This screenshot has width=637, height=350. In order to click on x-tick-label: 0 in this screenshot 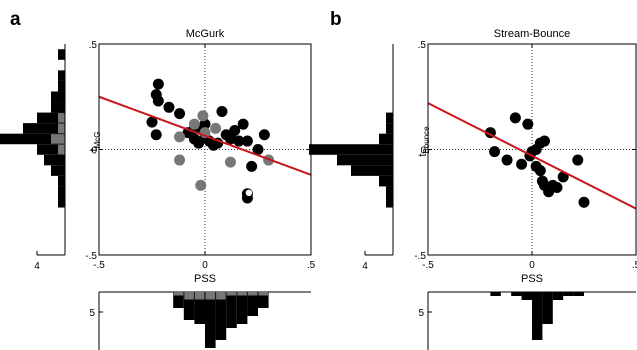, I will do `click(532, 265)`.